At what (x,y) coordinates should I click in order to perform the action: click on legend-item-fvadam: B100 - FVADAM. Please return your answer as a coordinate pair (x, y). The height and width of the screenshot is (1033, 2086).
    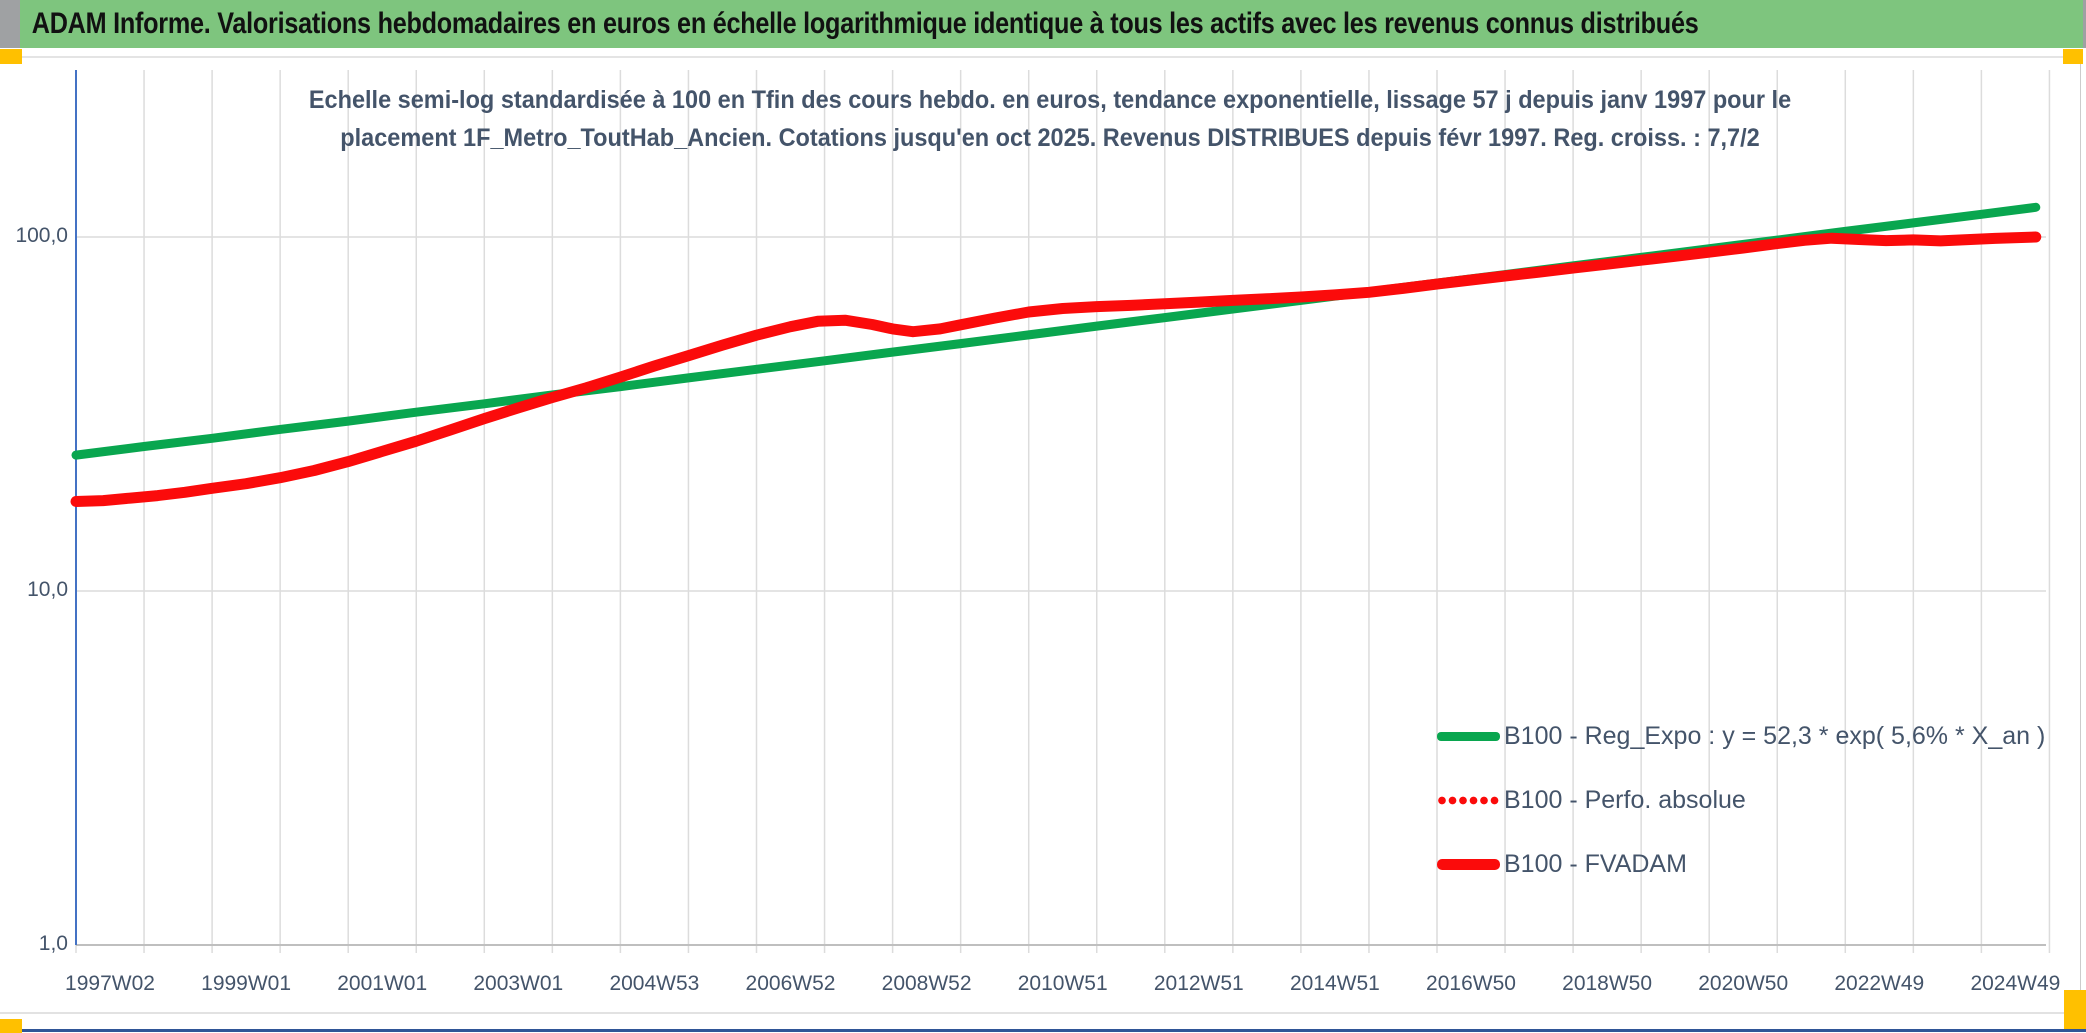
    Looking at the image, I should click on (1741, 864).